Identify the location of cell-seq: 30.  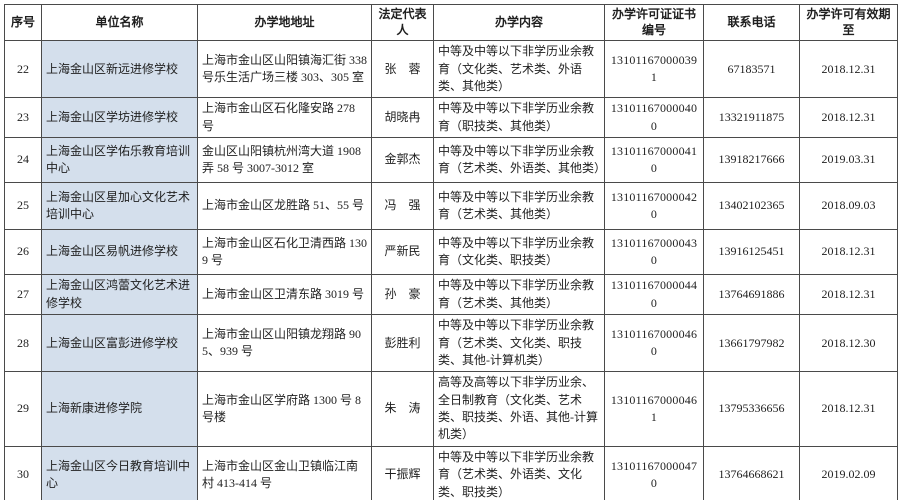
(23, 472).